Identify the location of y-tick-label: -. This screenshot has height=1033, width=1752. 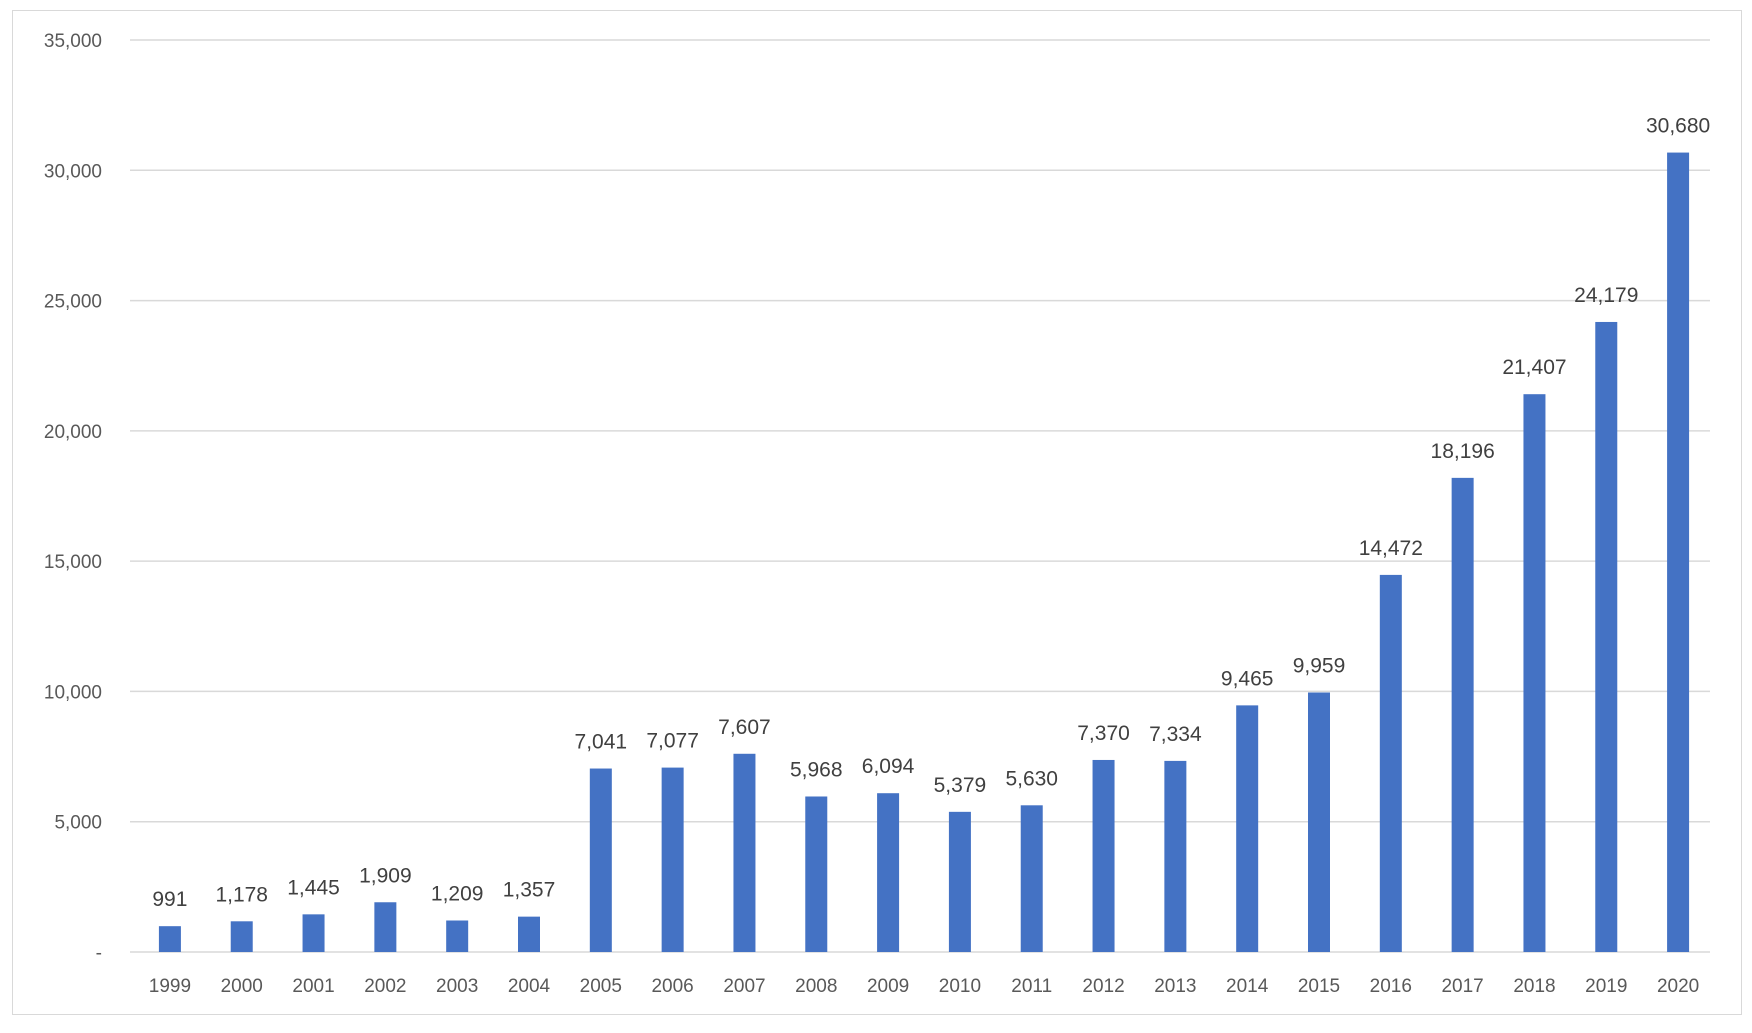
(99, 953).